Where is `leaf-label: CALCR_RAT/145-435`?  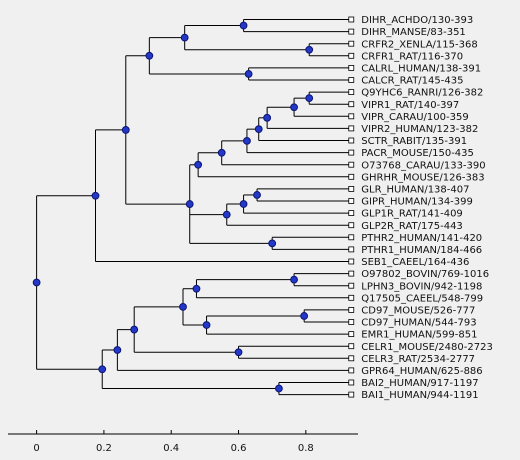 leaf-label: CALCR_RAT/145-435 is located at coordinates (412, 81).